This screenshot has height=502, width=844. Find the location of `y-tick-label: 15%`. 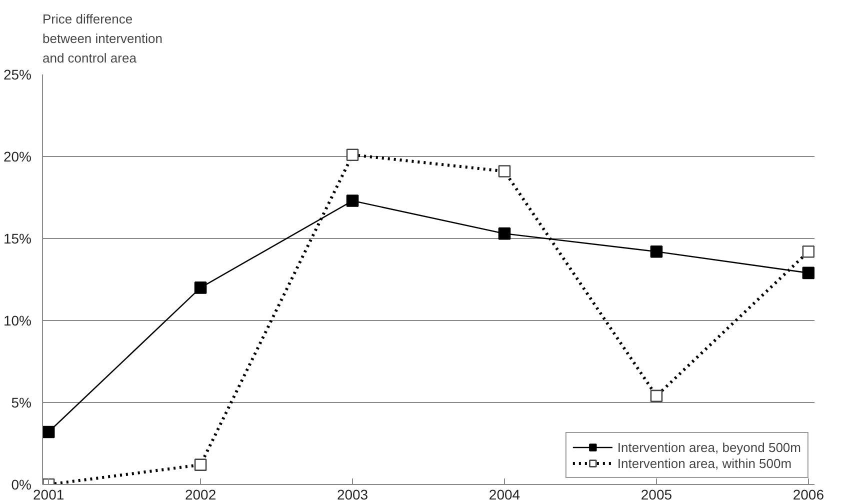

y-tick-label: 15% is located at coordinates (17, 238).